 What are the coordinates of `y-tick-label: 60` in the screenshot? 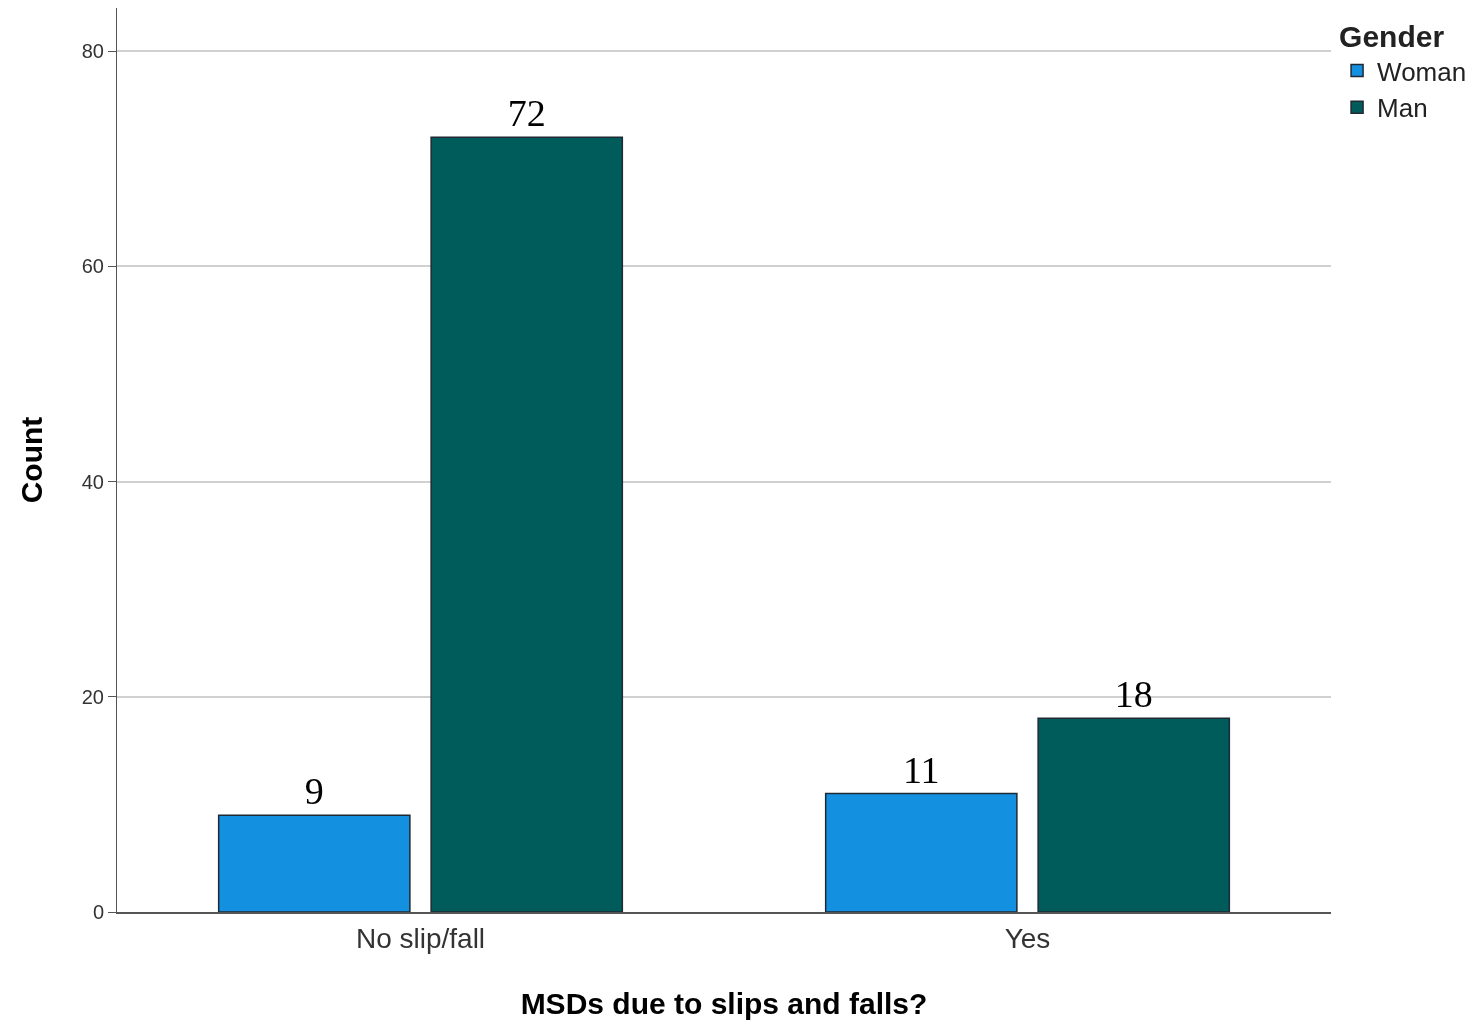 It's located at (92, 266).